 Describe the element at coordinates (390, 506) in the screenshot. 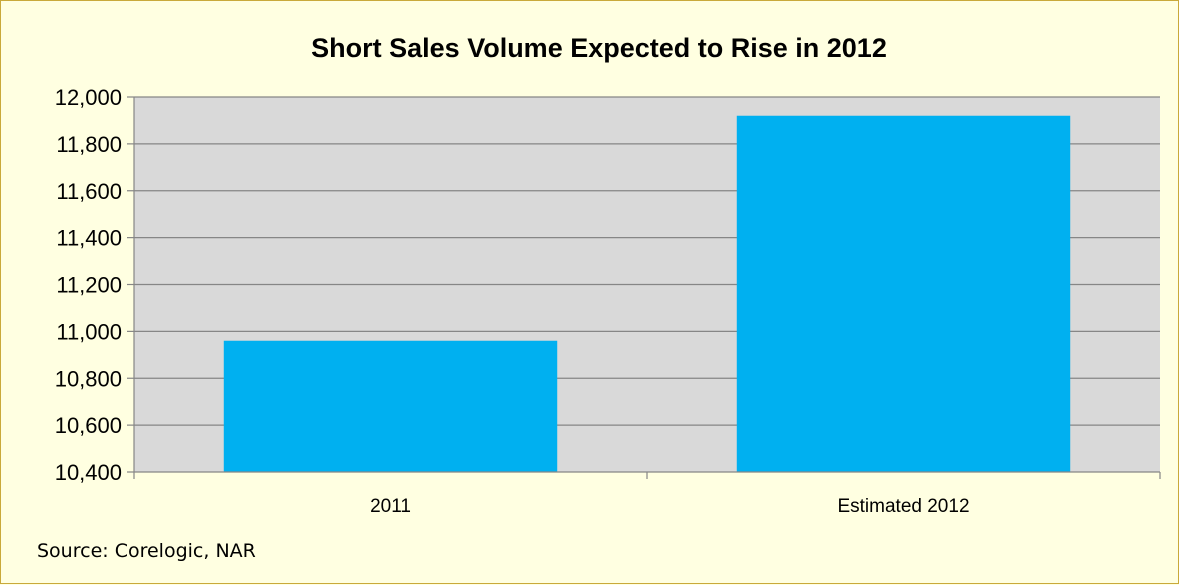

I see `x-tick-label: 2011` at that location.